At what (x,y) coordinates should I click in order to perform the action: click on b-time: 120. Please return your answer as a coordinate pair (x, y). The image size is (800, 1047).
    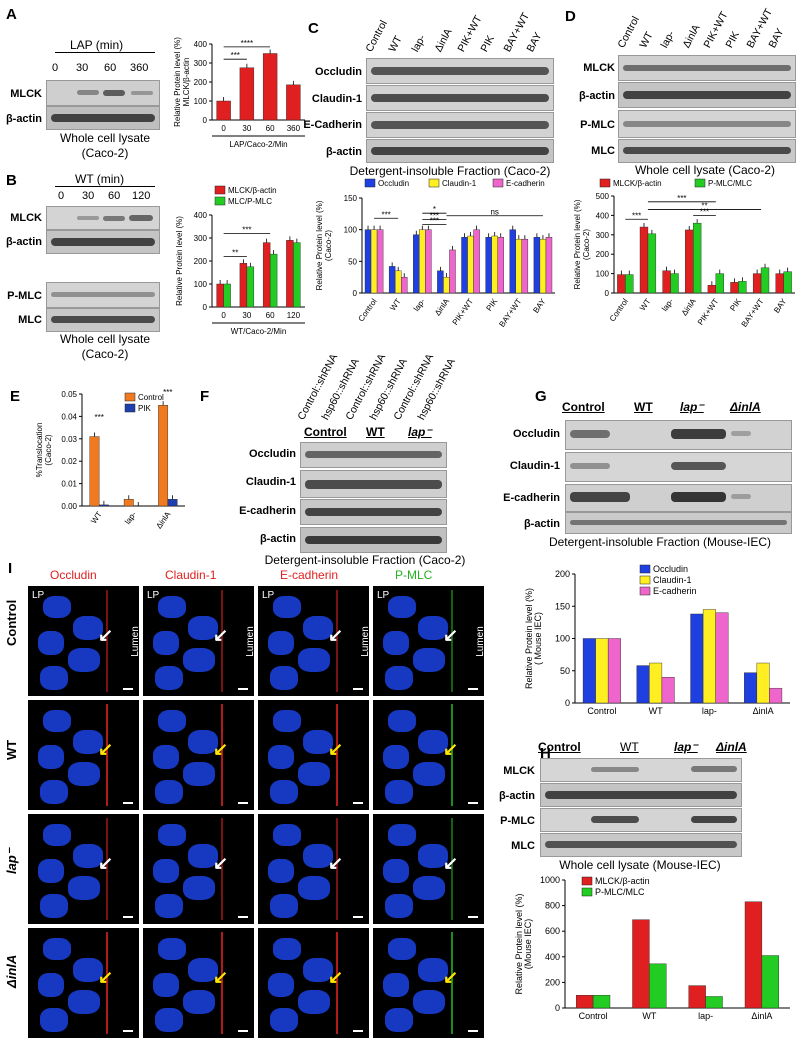
    Looking at the image, I should click on (141, 196).